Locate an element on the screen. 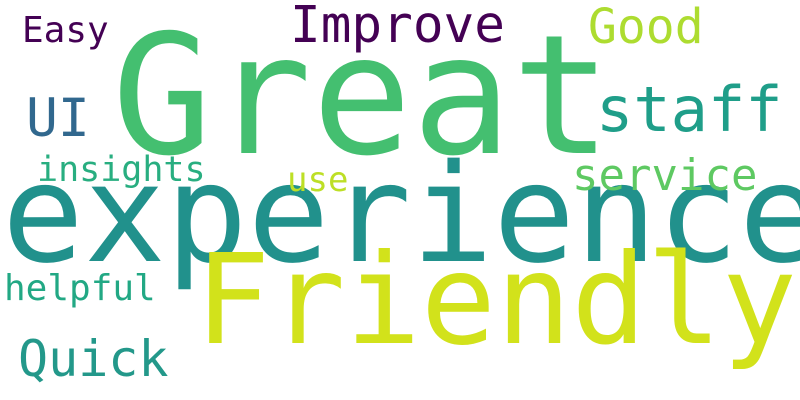  word-staff: staff is located at coordinates (689, 109).